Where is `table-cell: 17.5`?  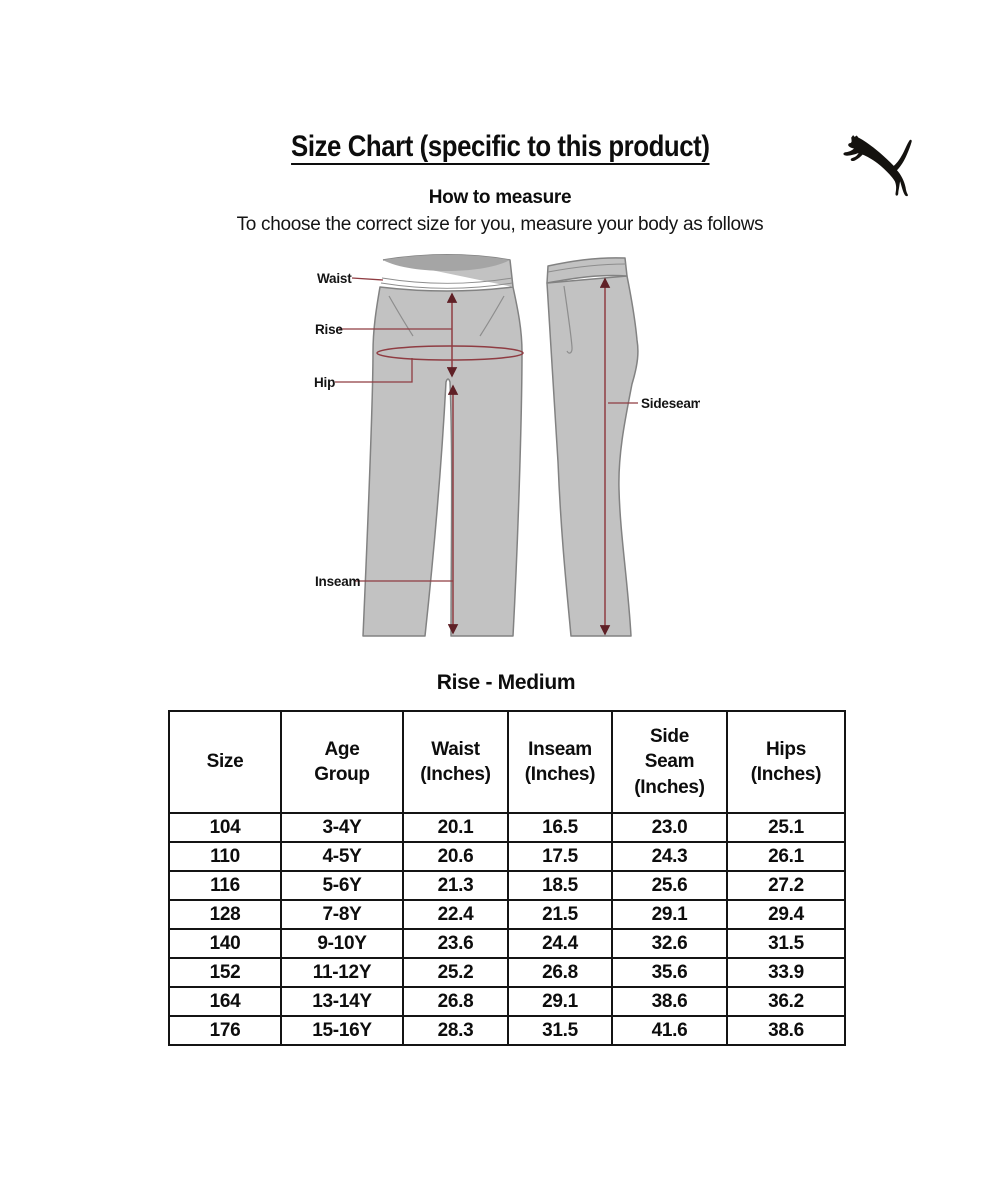 table-cell: 17.5 is located at coordinates (560, 856).